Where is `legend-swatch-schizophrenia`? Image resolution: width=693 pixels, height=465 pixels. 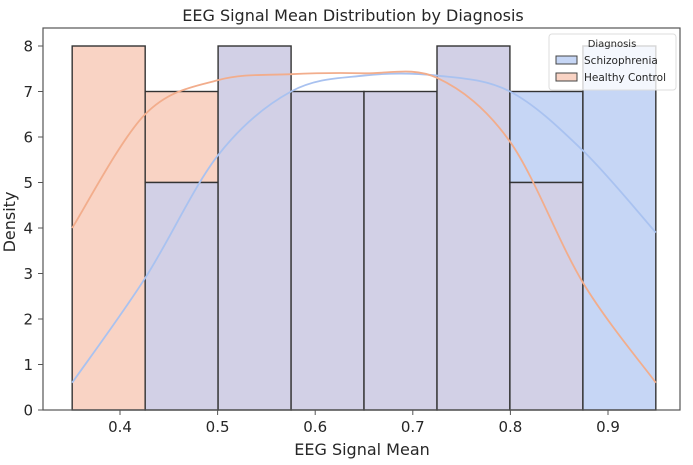
legend-swatch-schizophrenia is located at coordinates (566, 60).